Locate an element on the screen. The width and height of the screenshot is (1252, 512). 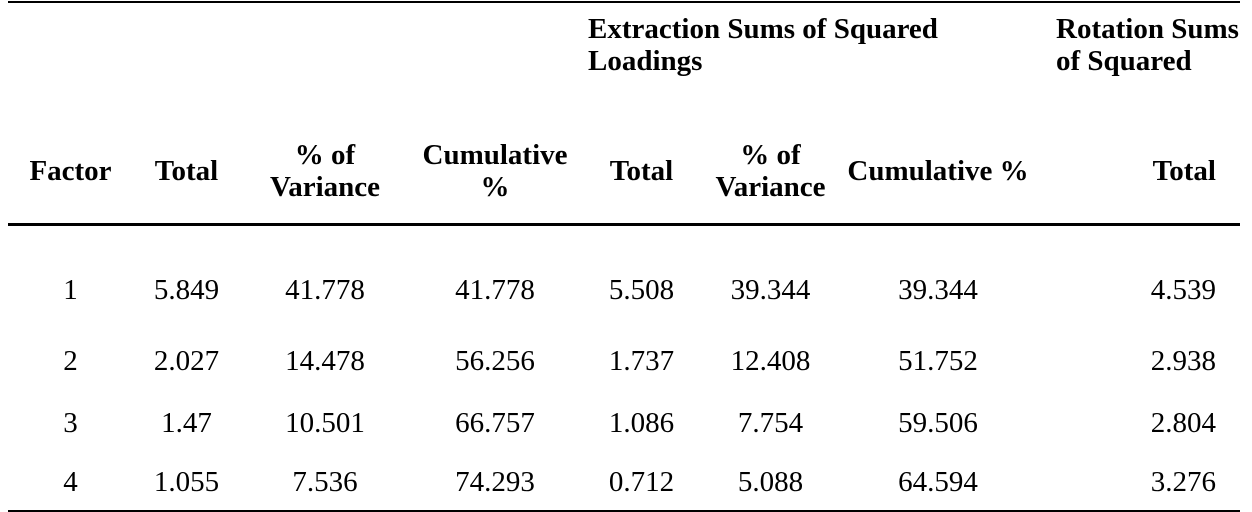
group-header-blank is located at coordinates (294, 64).